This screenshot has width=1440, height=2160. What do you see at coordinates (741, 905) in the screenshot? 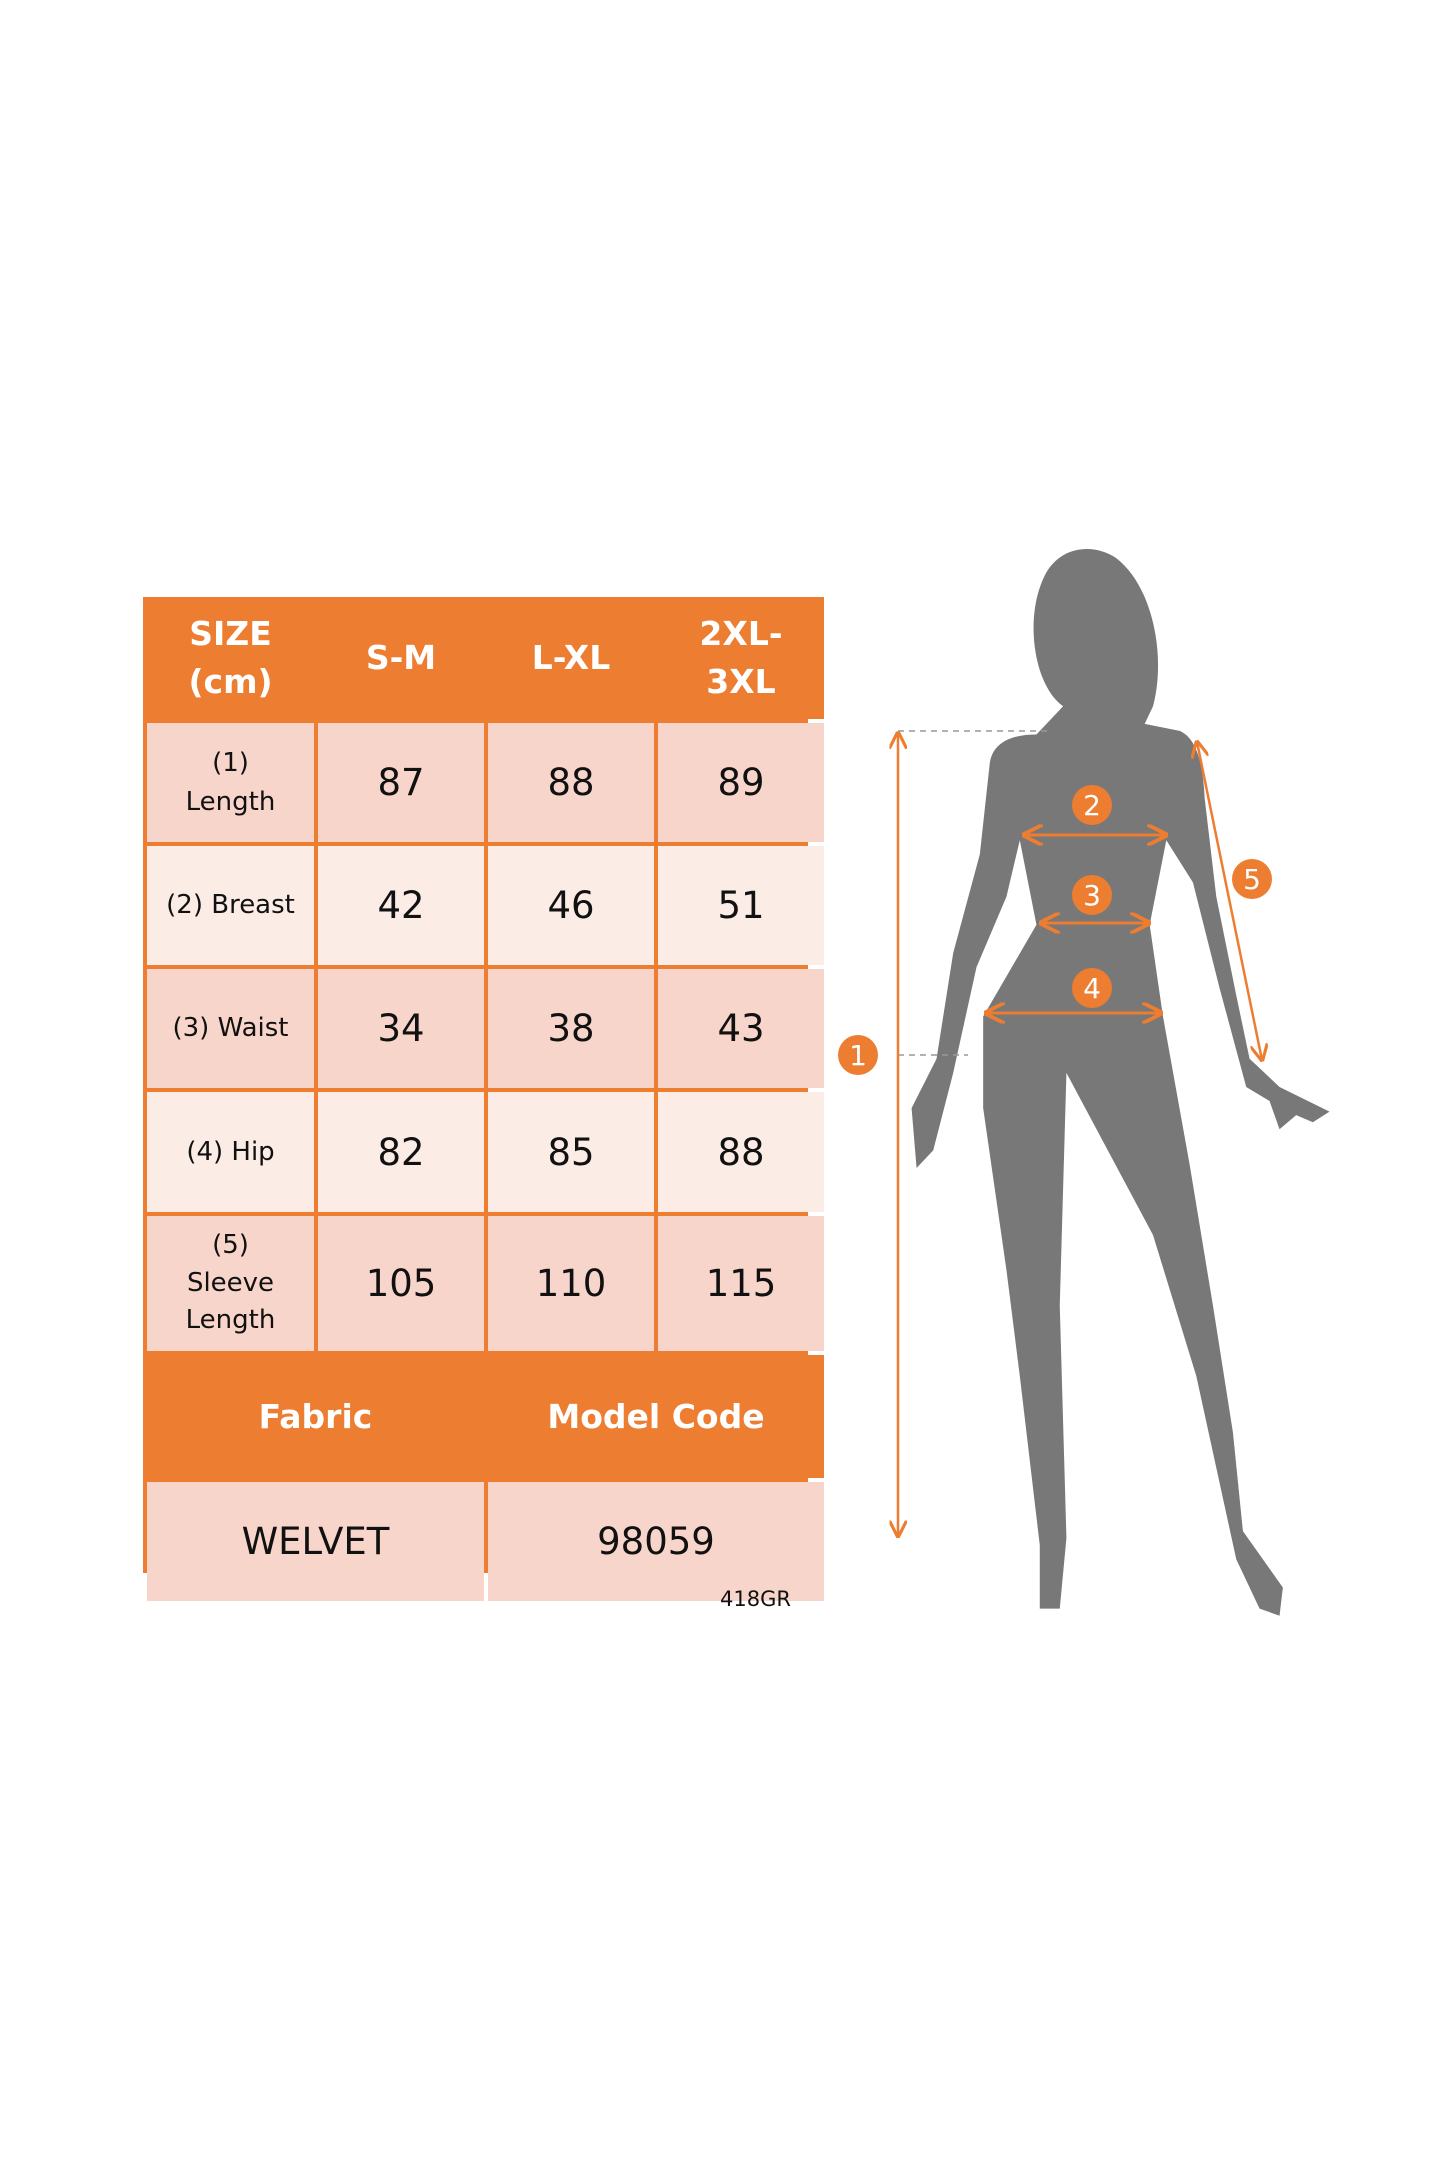
I see `breast-2xl-3xl: 51` at bounding box center [741, 905].